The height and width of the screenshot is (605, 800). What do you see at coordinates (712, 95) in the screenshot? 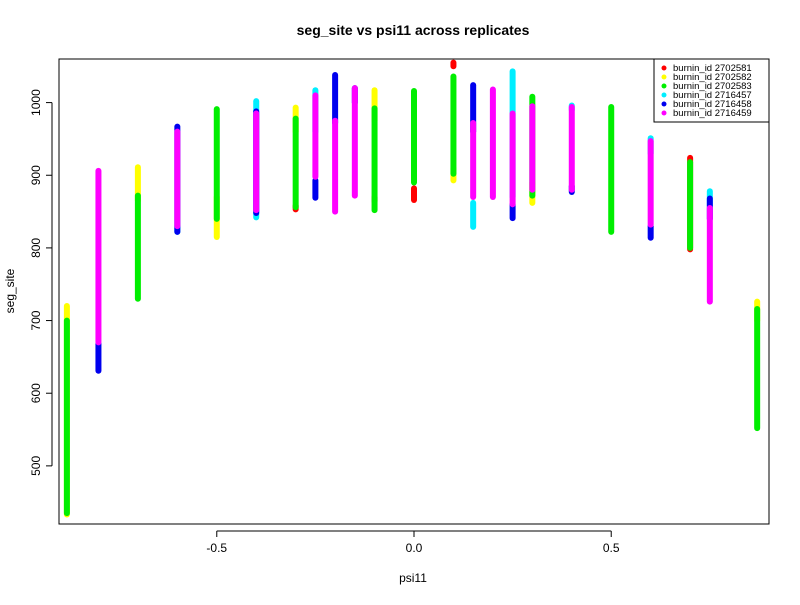
I see `legend-label: burnin_id 2716457` at bounding box center [712, 95].